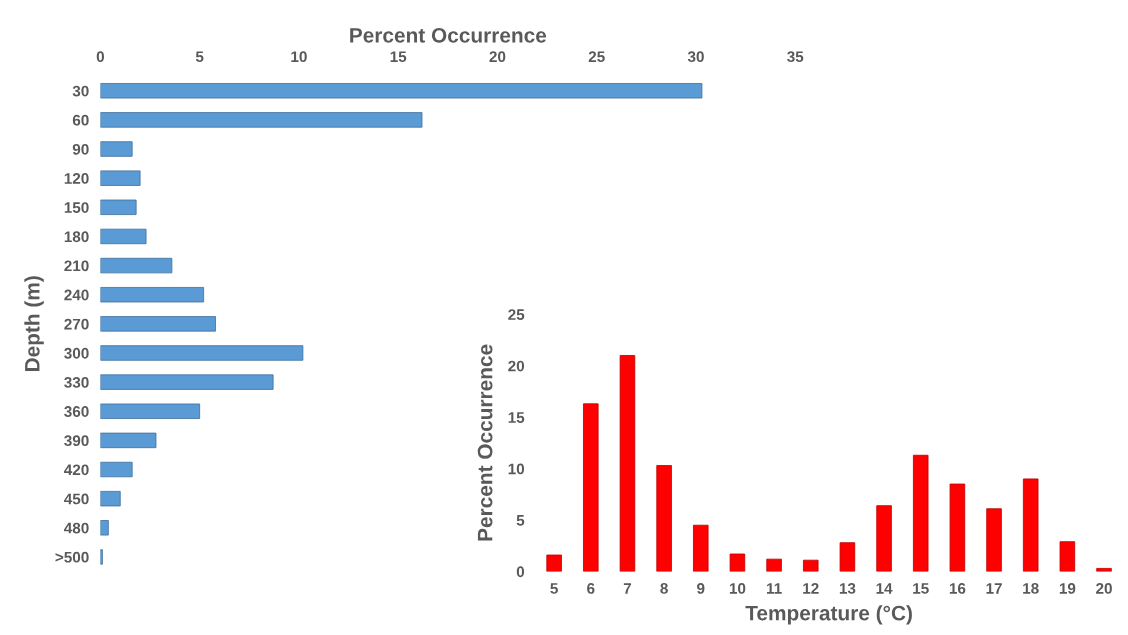 Image resolution: width=1128 pixels, height=635 pixels. What do you see at coordinates (34, 324) in the screenshot?
I see `y-axis-title: Depth (m)` at bounding box center [34, 324].